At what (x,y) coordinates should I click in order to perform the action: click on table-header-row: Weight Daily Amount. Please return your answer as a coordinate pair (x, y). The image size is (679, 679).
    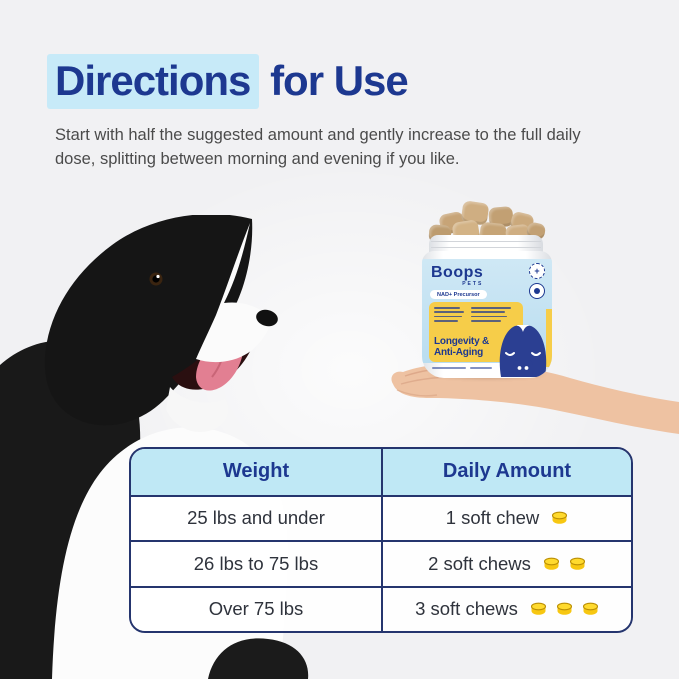
    Looking at the image, I should click on (381, 472).